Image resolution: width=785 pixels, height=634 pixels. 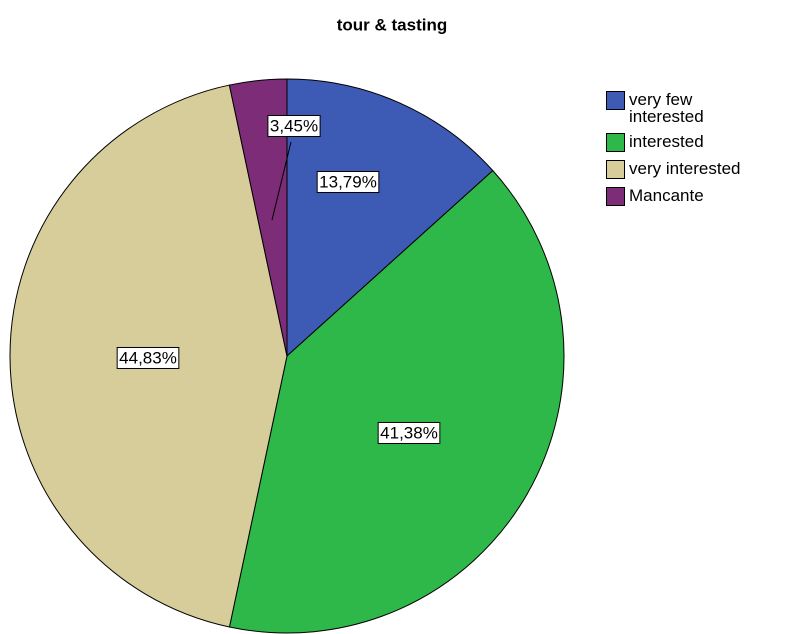 I want to click on legend-item: very few interested, so click(x=693, y=108).